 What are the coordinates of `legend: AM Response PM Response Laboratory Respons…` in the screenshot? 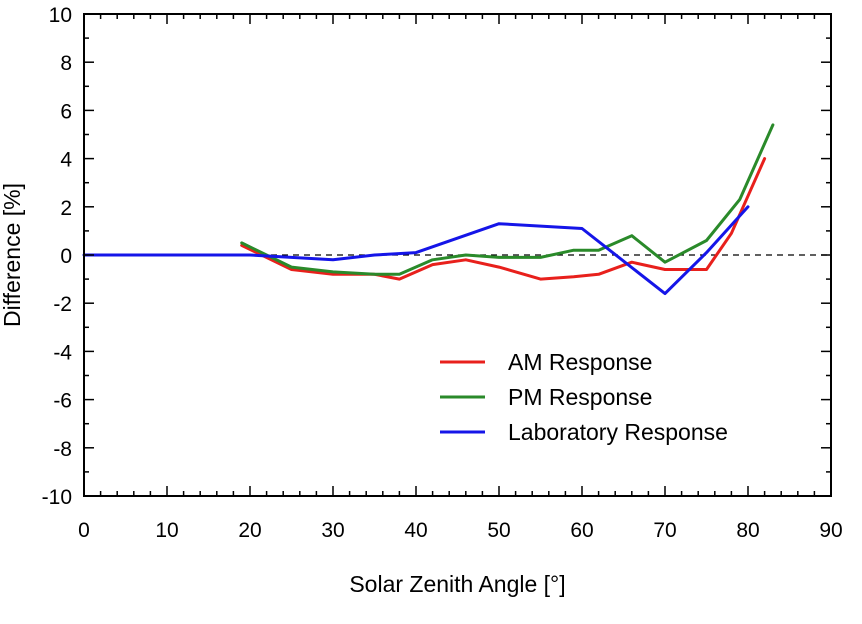 It's located at (584, 397).